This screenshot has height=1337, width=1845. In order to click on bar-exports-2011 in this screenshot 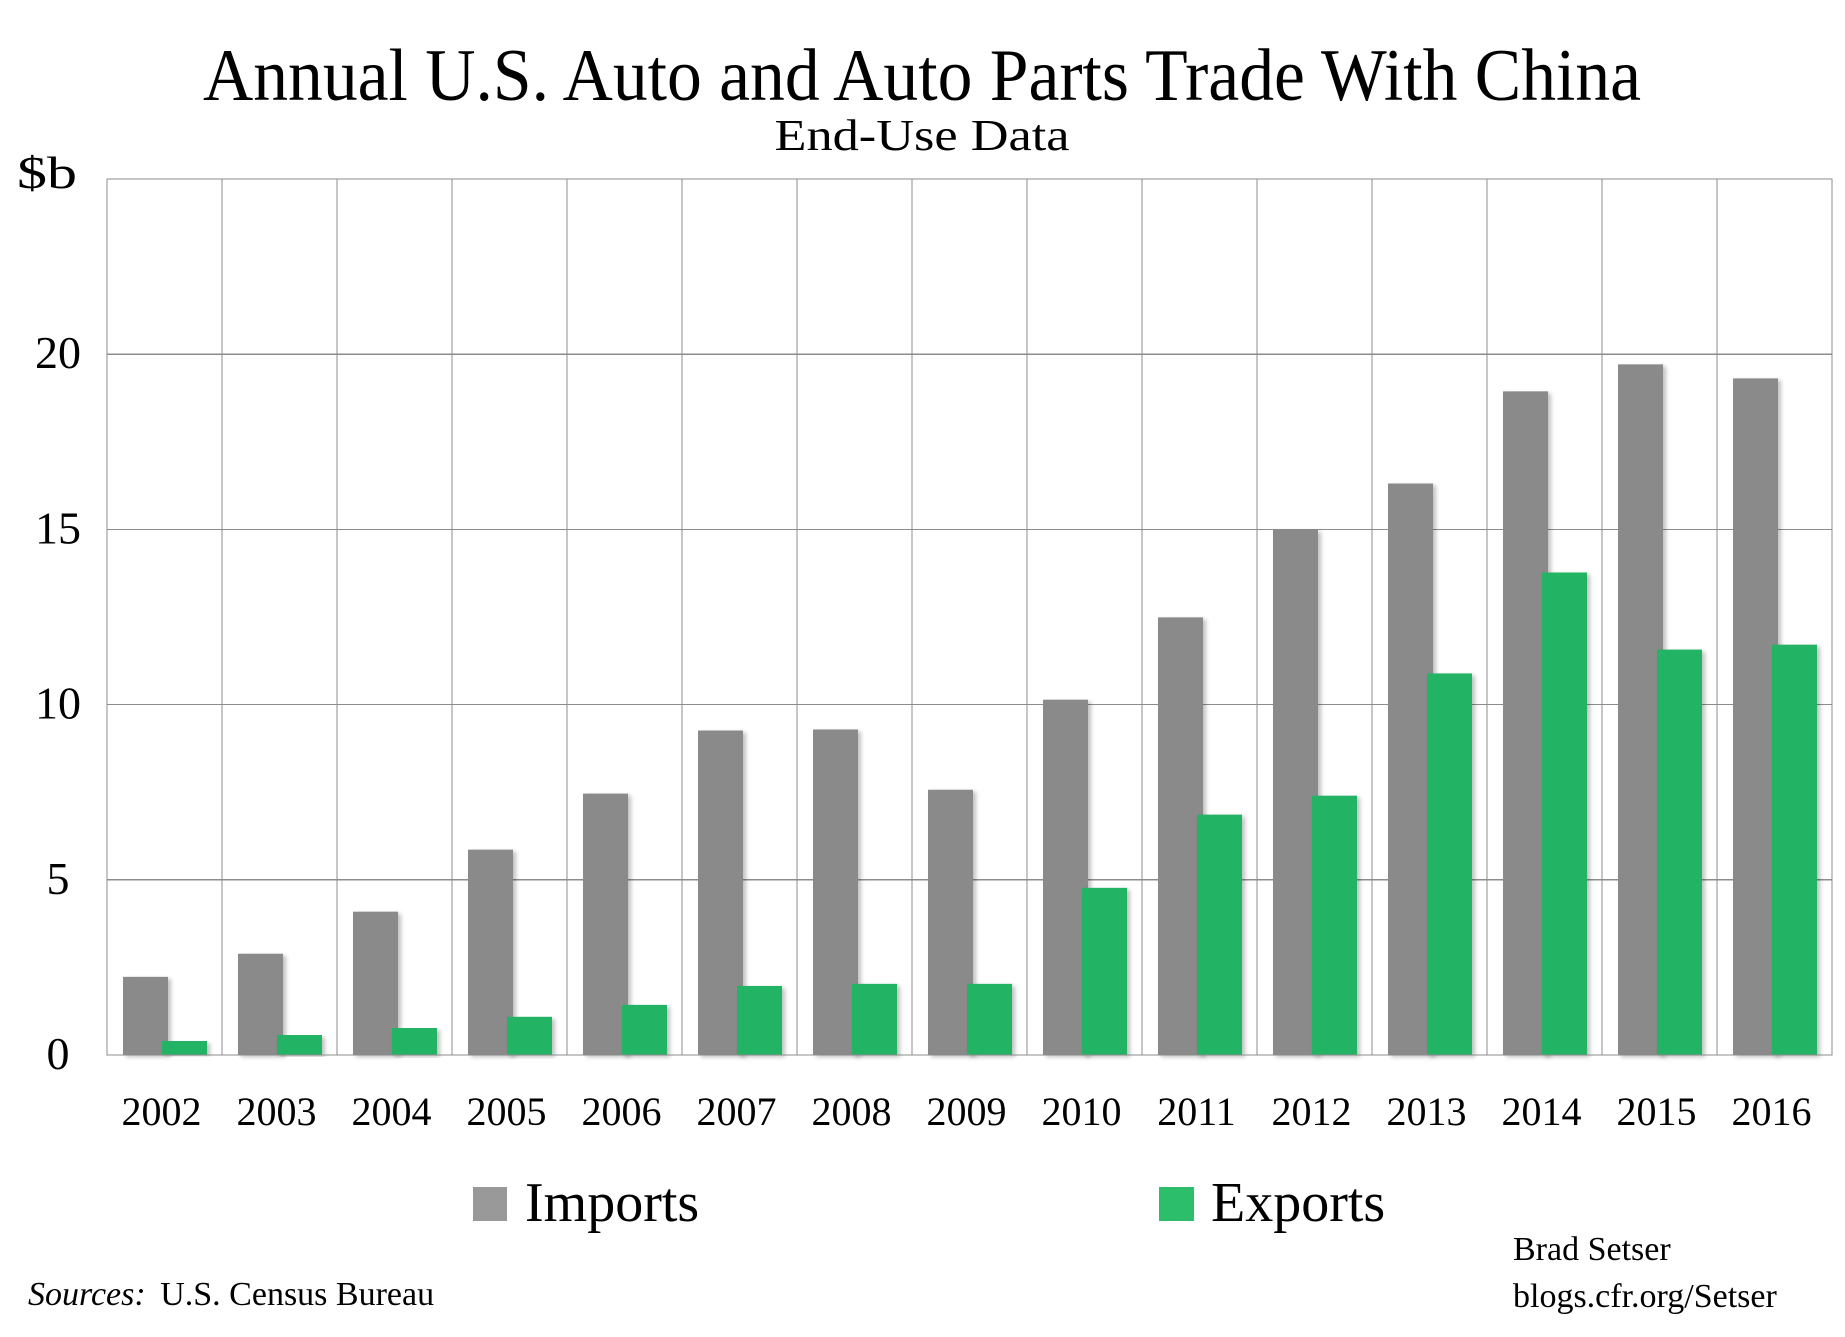, I will do `click(1219, 934)`.